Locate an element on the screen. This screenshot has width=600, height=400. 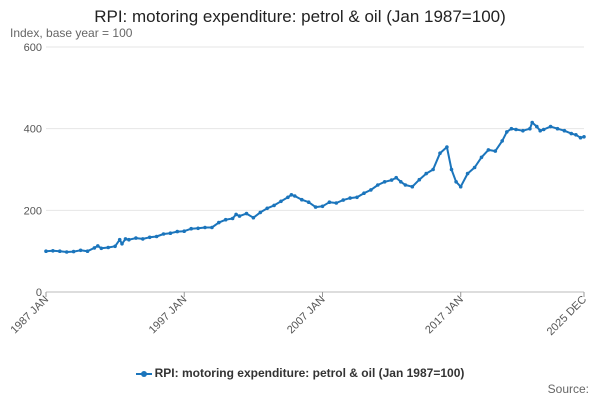
y-tick-label: 400 is located at coordinates (33, 130).